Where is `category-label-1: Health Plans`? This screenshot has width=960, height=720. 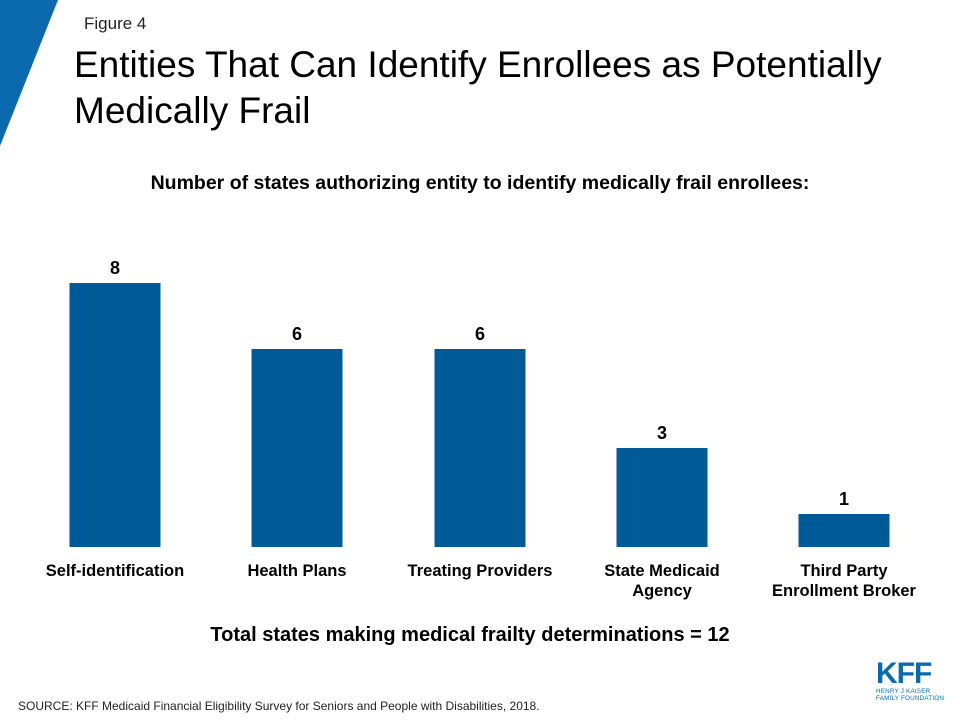
category-label-1: Health Plans is located at coordinates (296, 571).